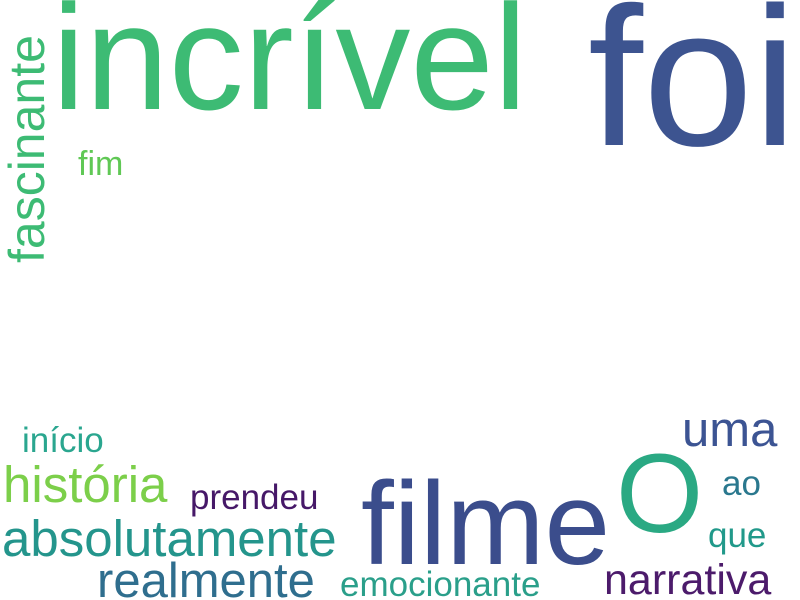 This screenshot has width=800, height=600. I want to click on word-inicio: início, so click(63, 440).